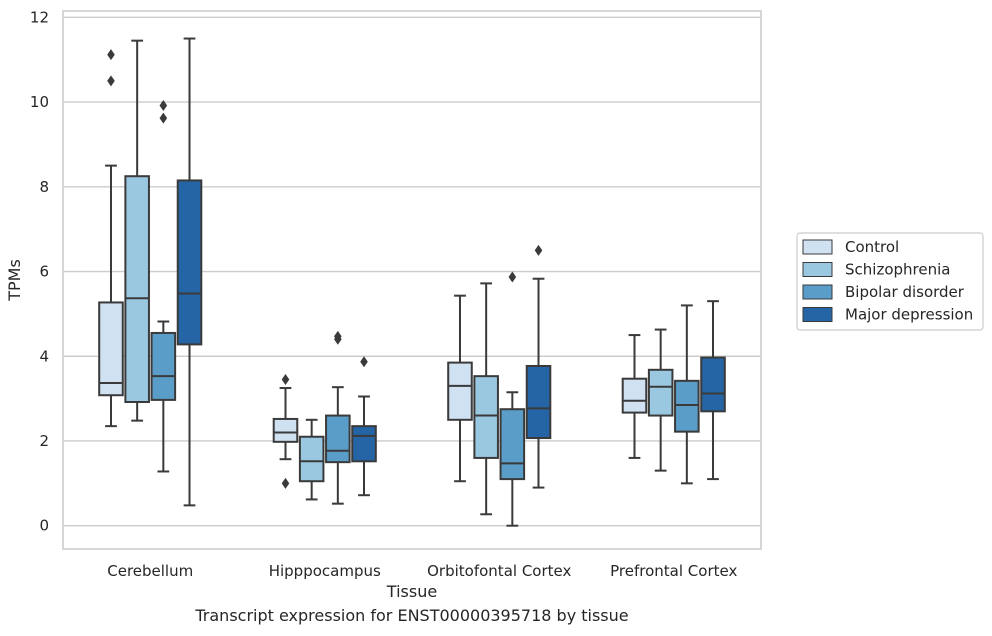 This screenshot has height=636, width=992. Describe the element at coordinates (44, 356) in the screenshot. I see `y-tick-label: 4` at that location.